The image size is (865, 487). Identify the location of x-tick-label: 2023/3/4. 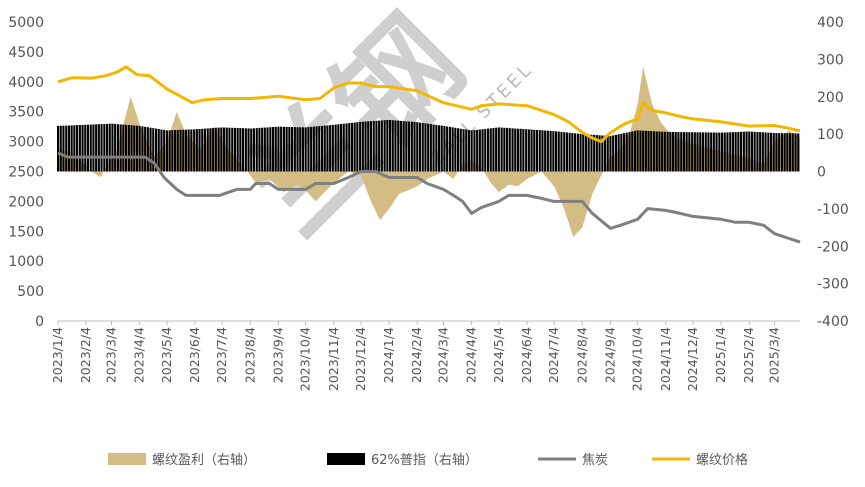
(111, 355).